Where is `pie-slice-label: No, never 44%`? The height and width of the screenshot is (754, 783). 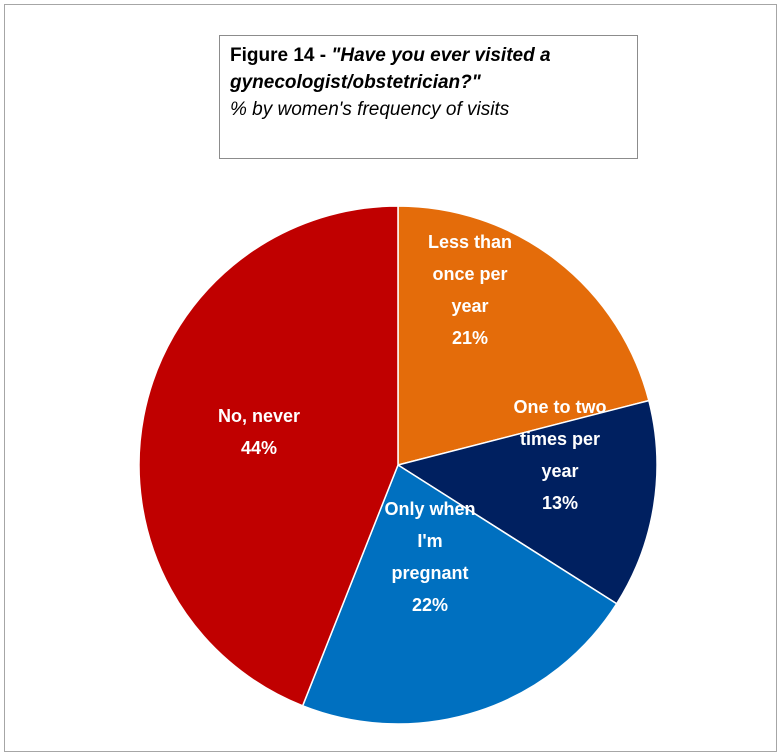
pie-slice-label: No, never 44% is located at coordinates (259, 432).